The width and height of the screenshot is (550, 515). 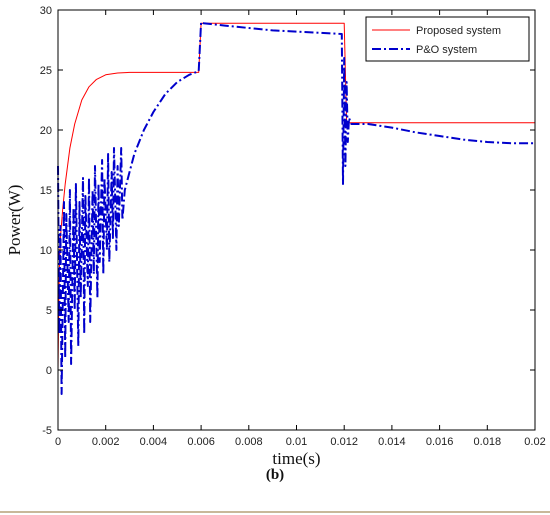 What do you see at coordinates (296, 458) in the screenshot?
I see `x-axis-label: time(s)` at bounding box center [296, 458].